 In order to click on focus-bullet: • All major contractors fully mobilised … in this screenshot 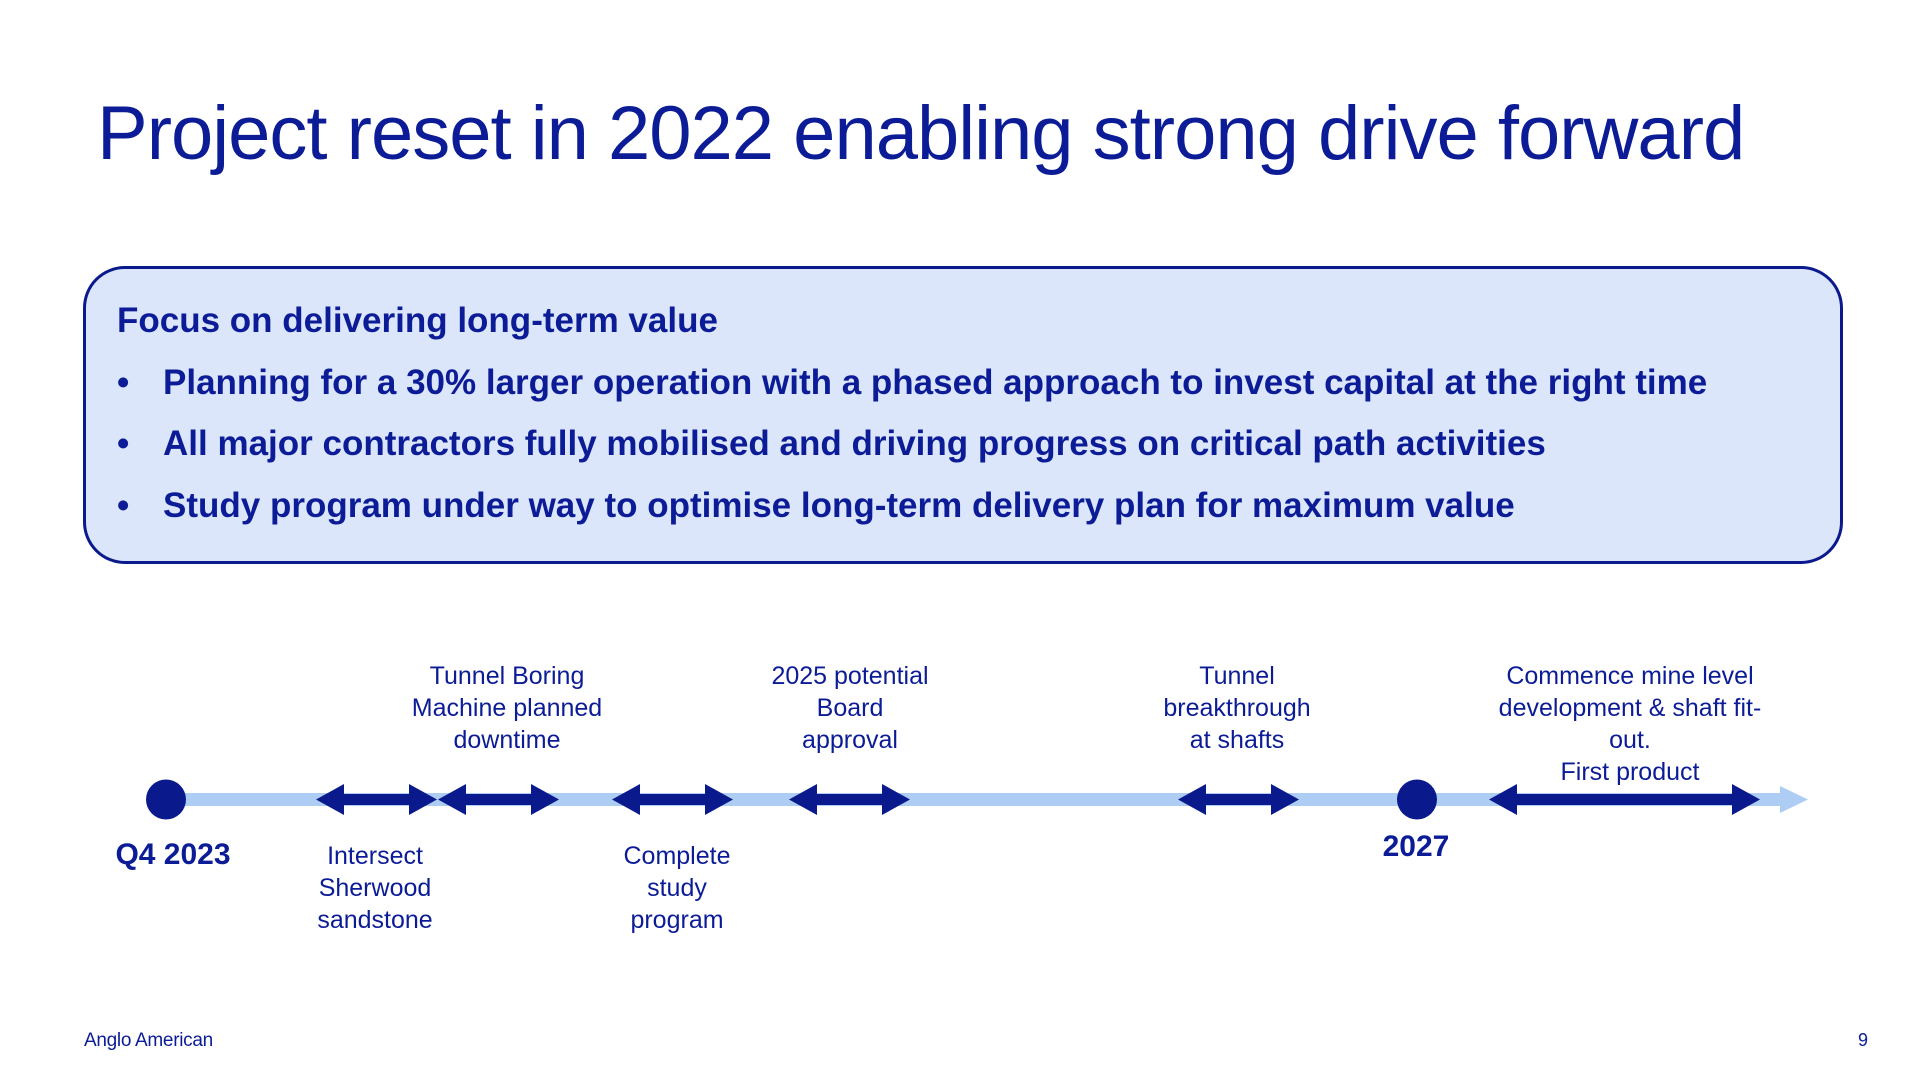, I will do `click(831, 444)`.